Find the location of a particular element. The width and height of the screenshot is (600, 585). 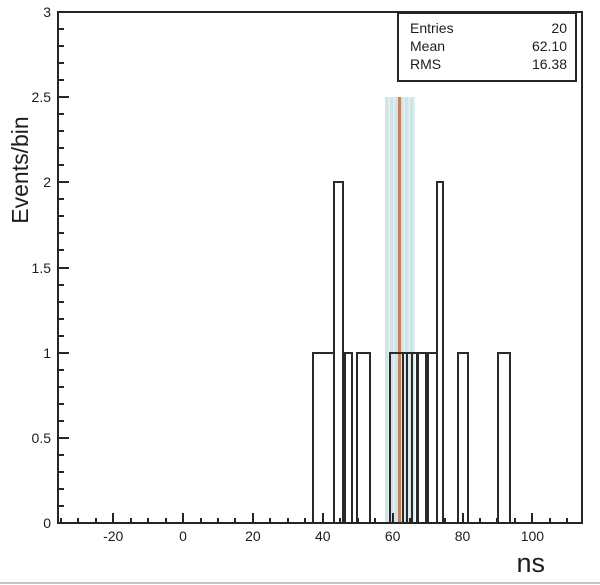

y-tick-label: 1 is located at coordinates (47, 352).